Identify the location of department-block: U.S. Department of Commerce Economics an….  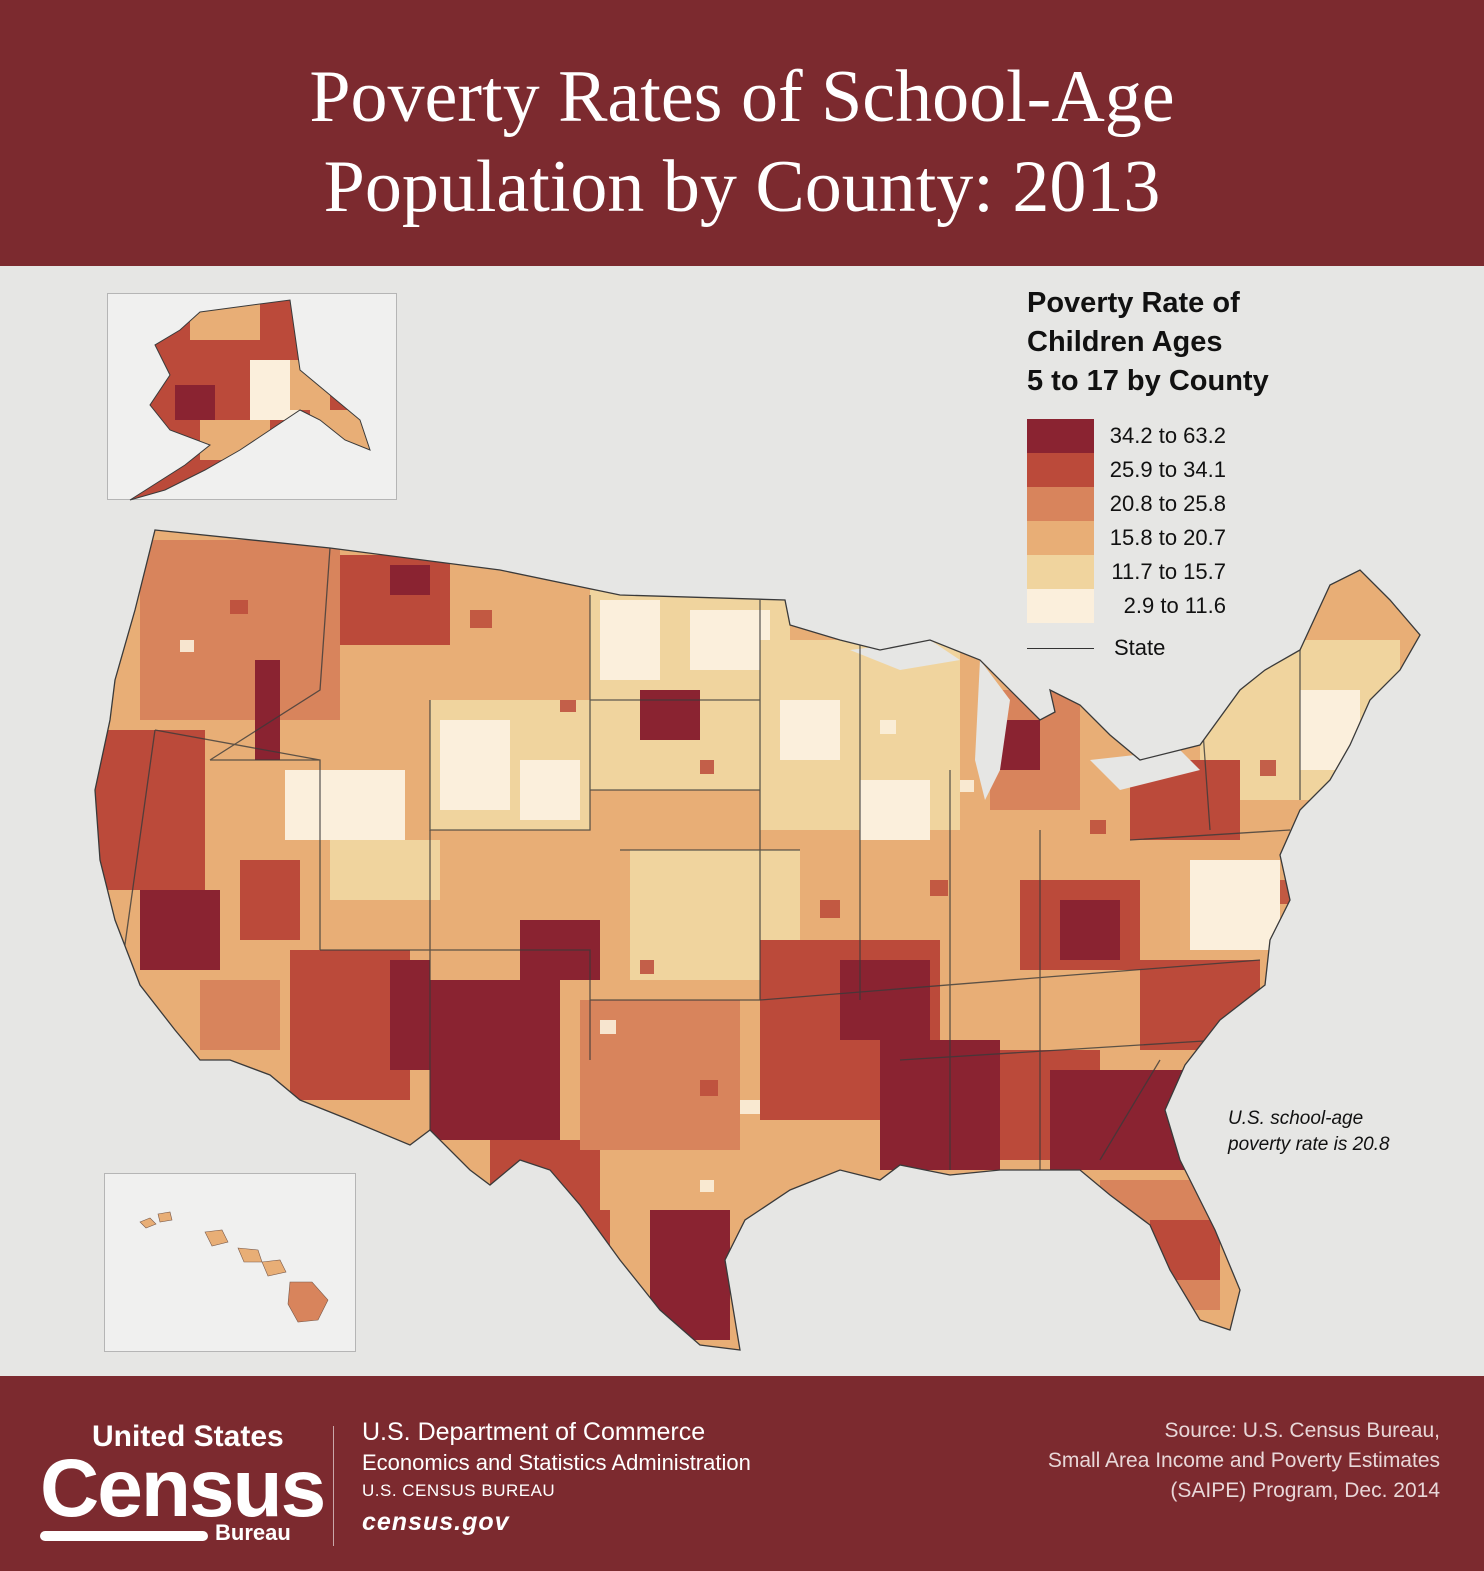
(556, 1477).